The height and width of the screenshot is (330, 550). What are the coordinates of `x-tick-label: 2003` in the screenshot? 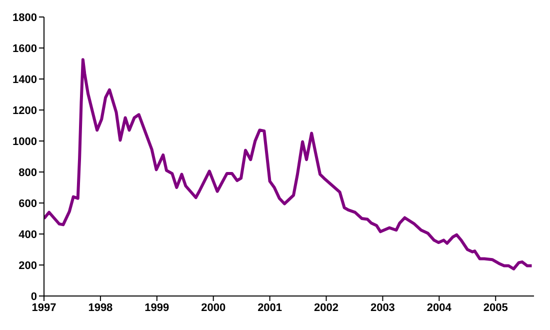 It's located at (382, 308).